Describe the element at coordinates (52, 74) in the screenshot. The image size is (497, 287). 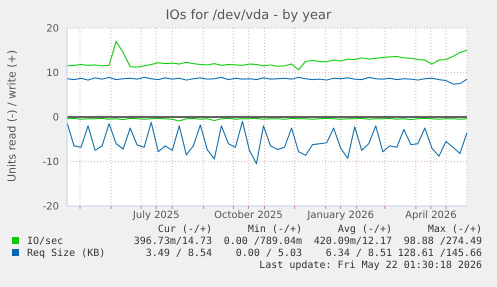
I see `y-tick-label: 10` at that location.